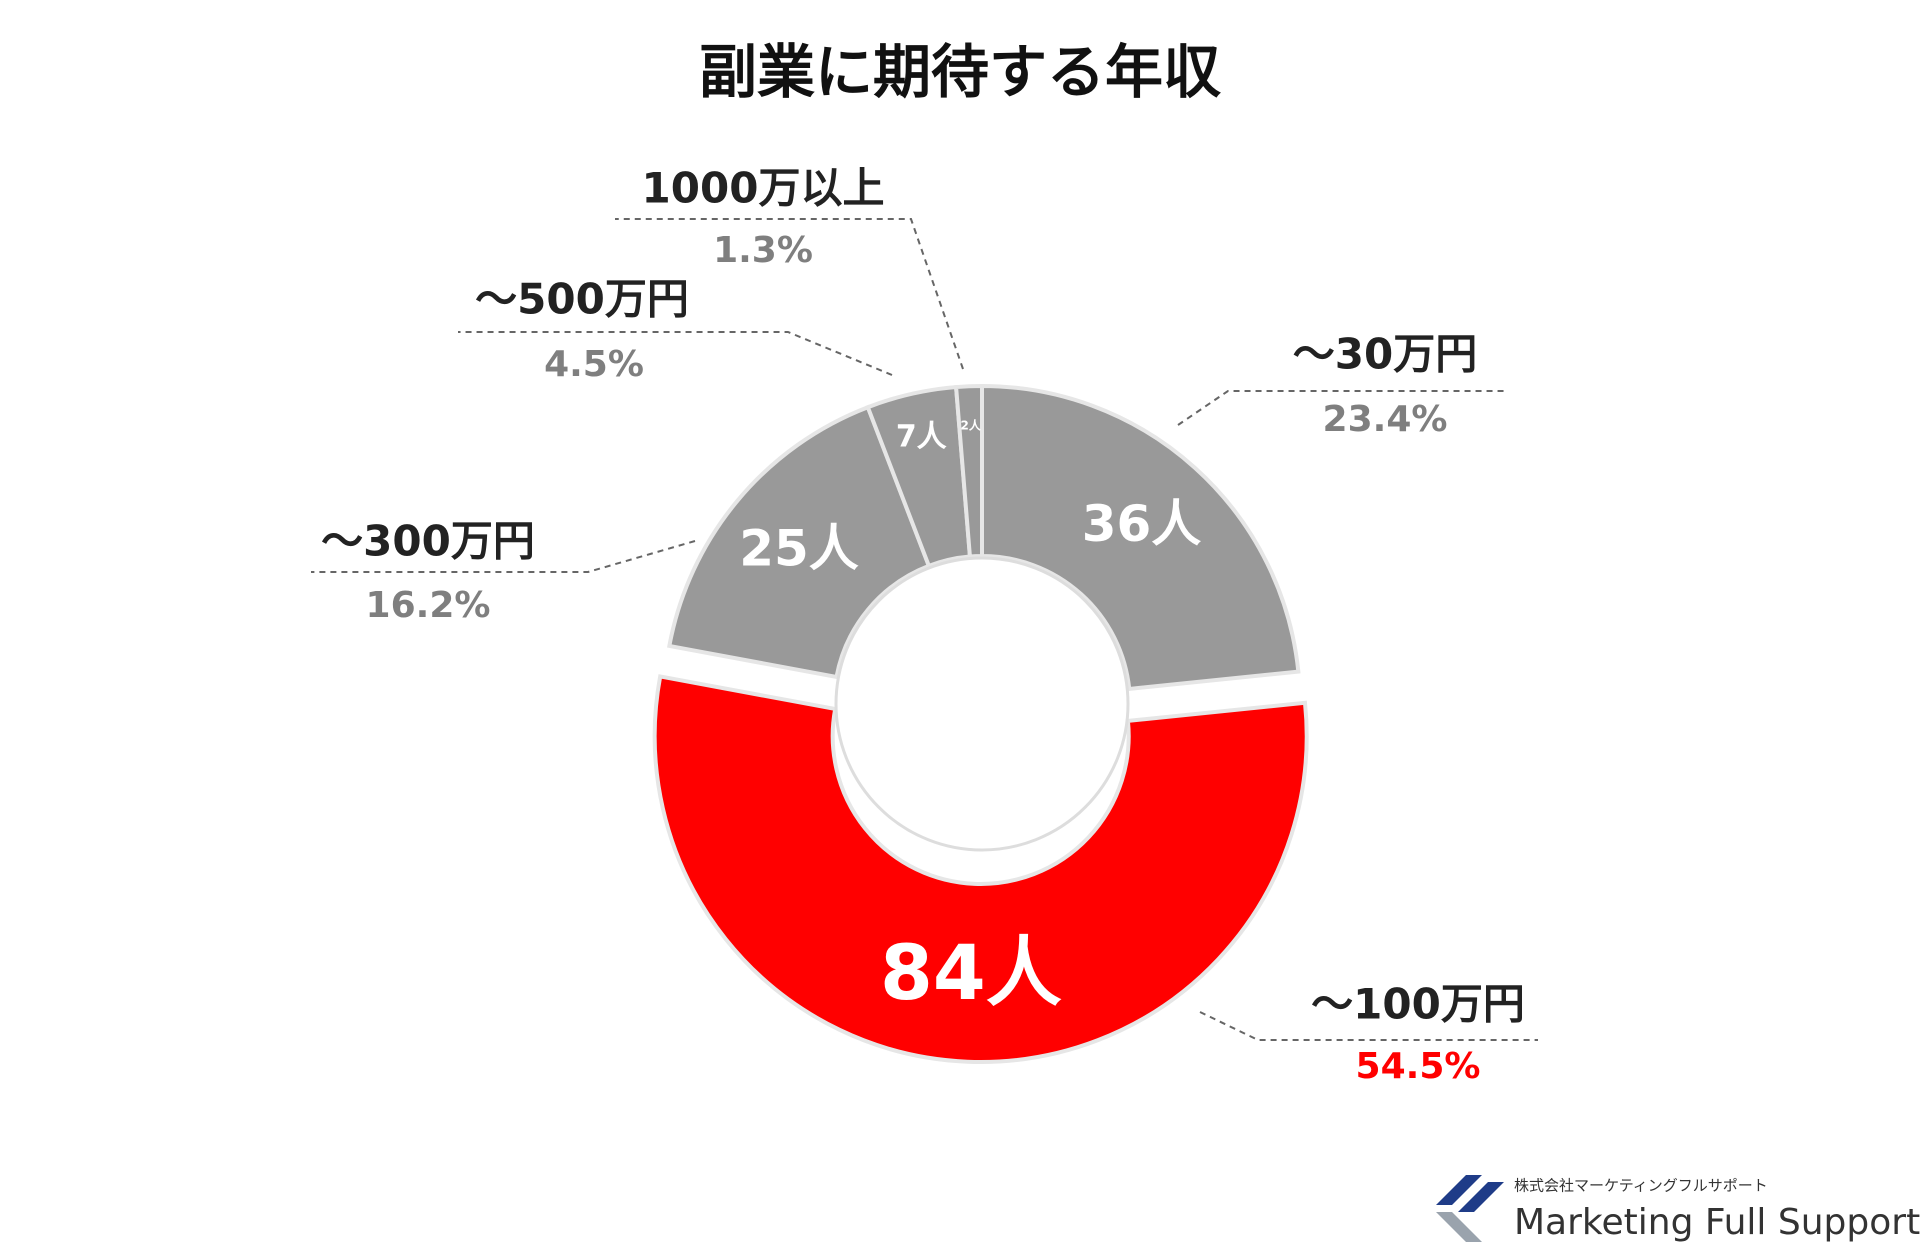 Image resolution: width=1920 pixels, height=1260 pixels. Describe the element at coordinates (971, 972) in the screenshot. I see `value-label: 84人` at that location.